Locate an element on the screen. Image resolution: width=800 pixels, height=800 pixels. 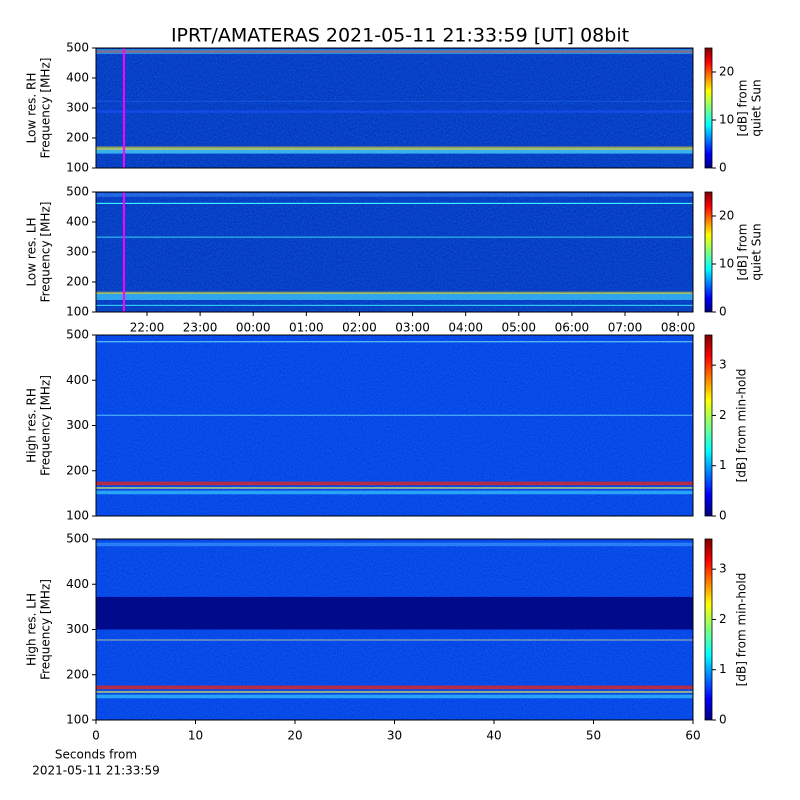
x-tick-label: 0 is located at coordinates (96, 736).